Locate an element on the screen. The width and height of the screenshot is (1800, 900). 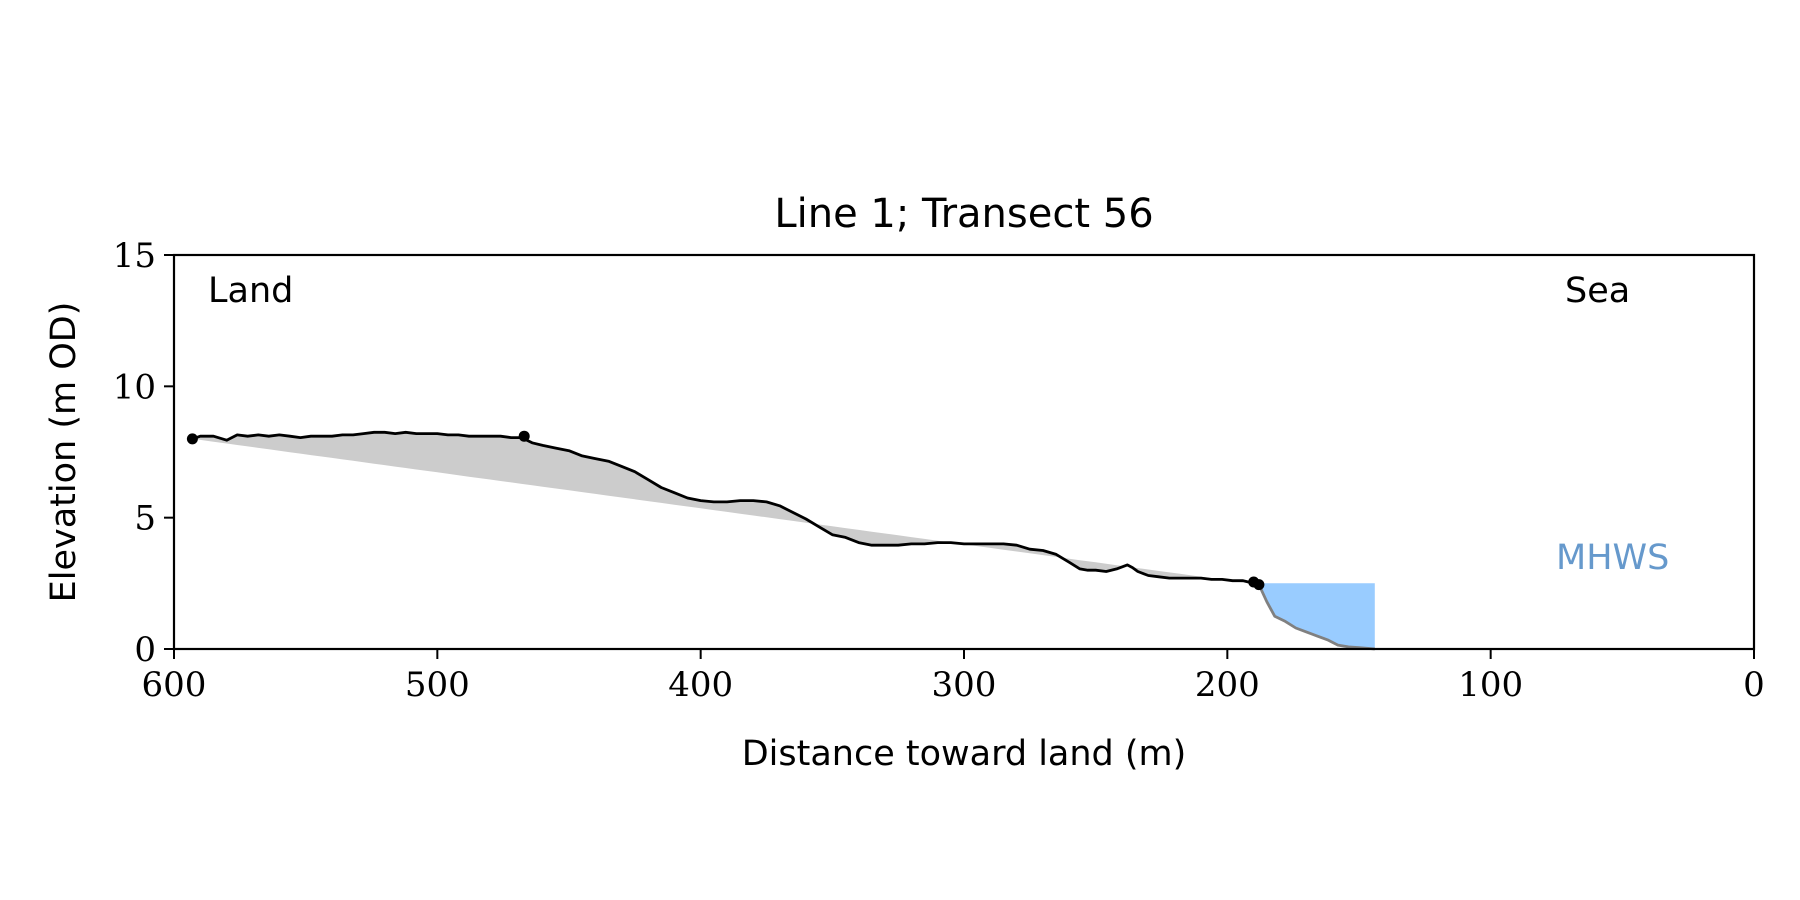
between-fill is located at coordinates (725, 508).